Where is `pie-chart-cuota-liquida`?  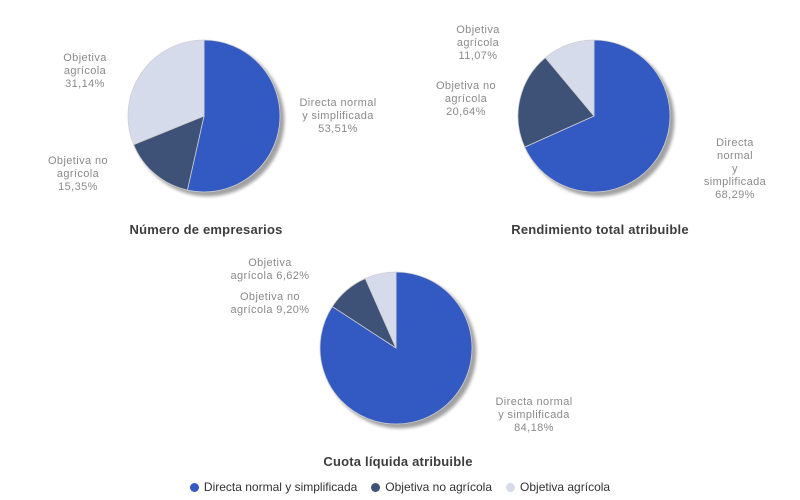
pie-chart-cuota-liquida is located at coordinates (396, 348).